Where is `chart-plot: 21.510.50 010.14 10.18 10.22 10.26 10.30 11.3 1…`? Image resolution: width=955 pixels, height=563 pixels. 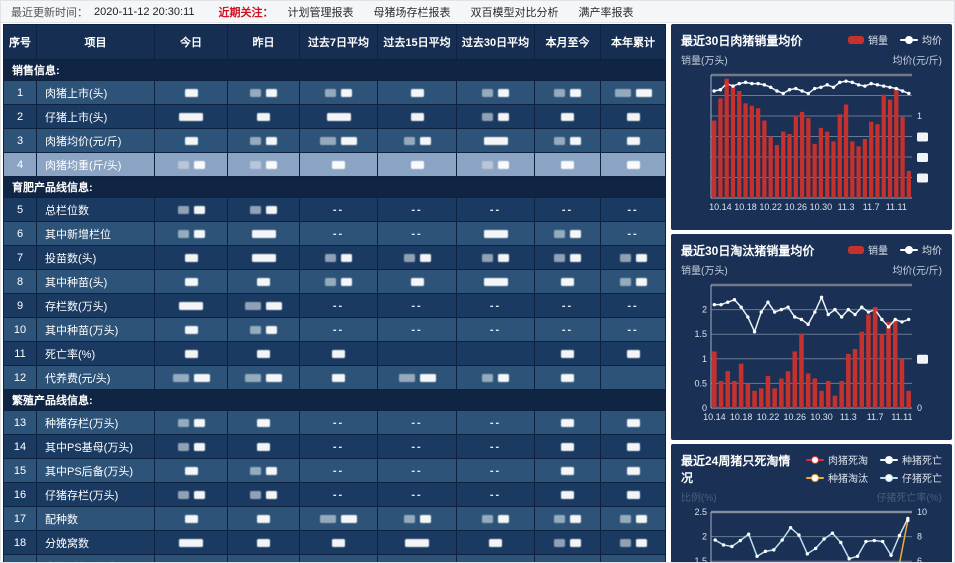 chart-plot: 21.510.50 010.14 10.18 10.22 10.26 10.30 11.3 1… is located at coordinates (811, 352).